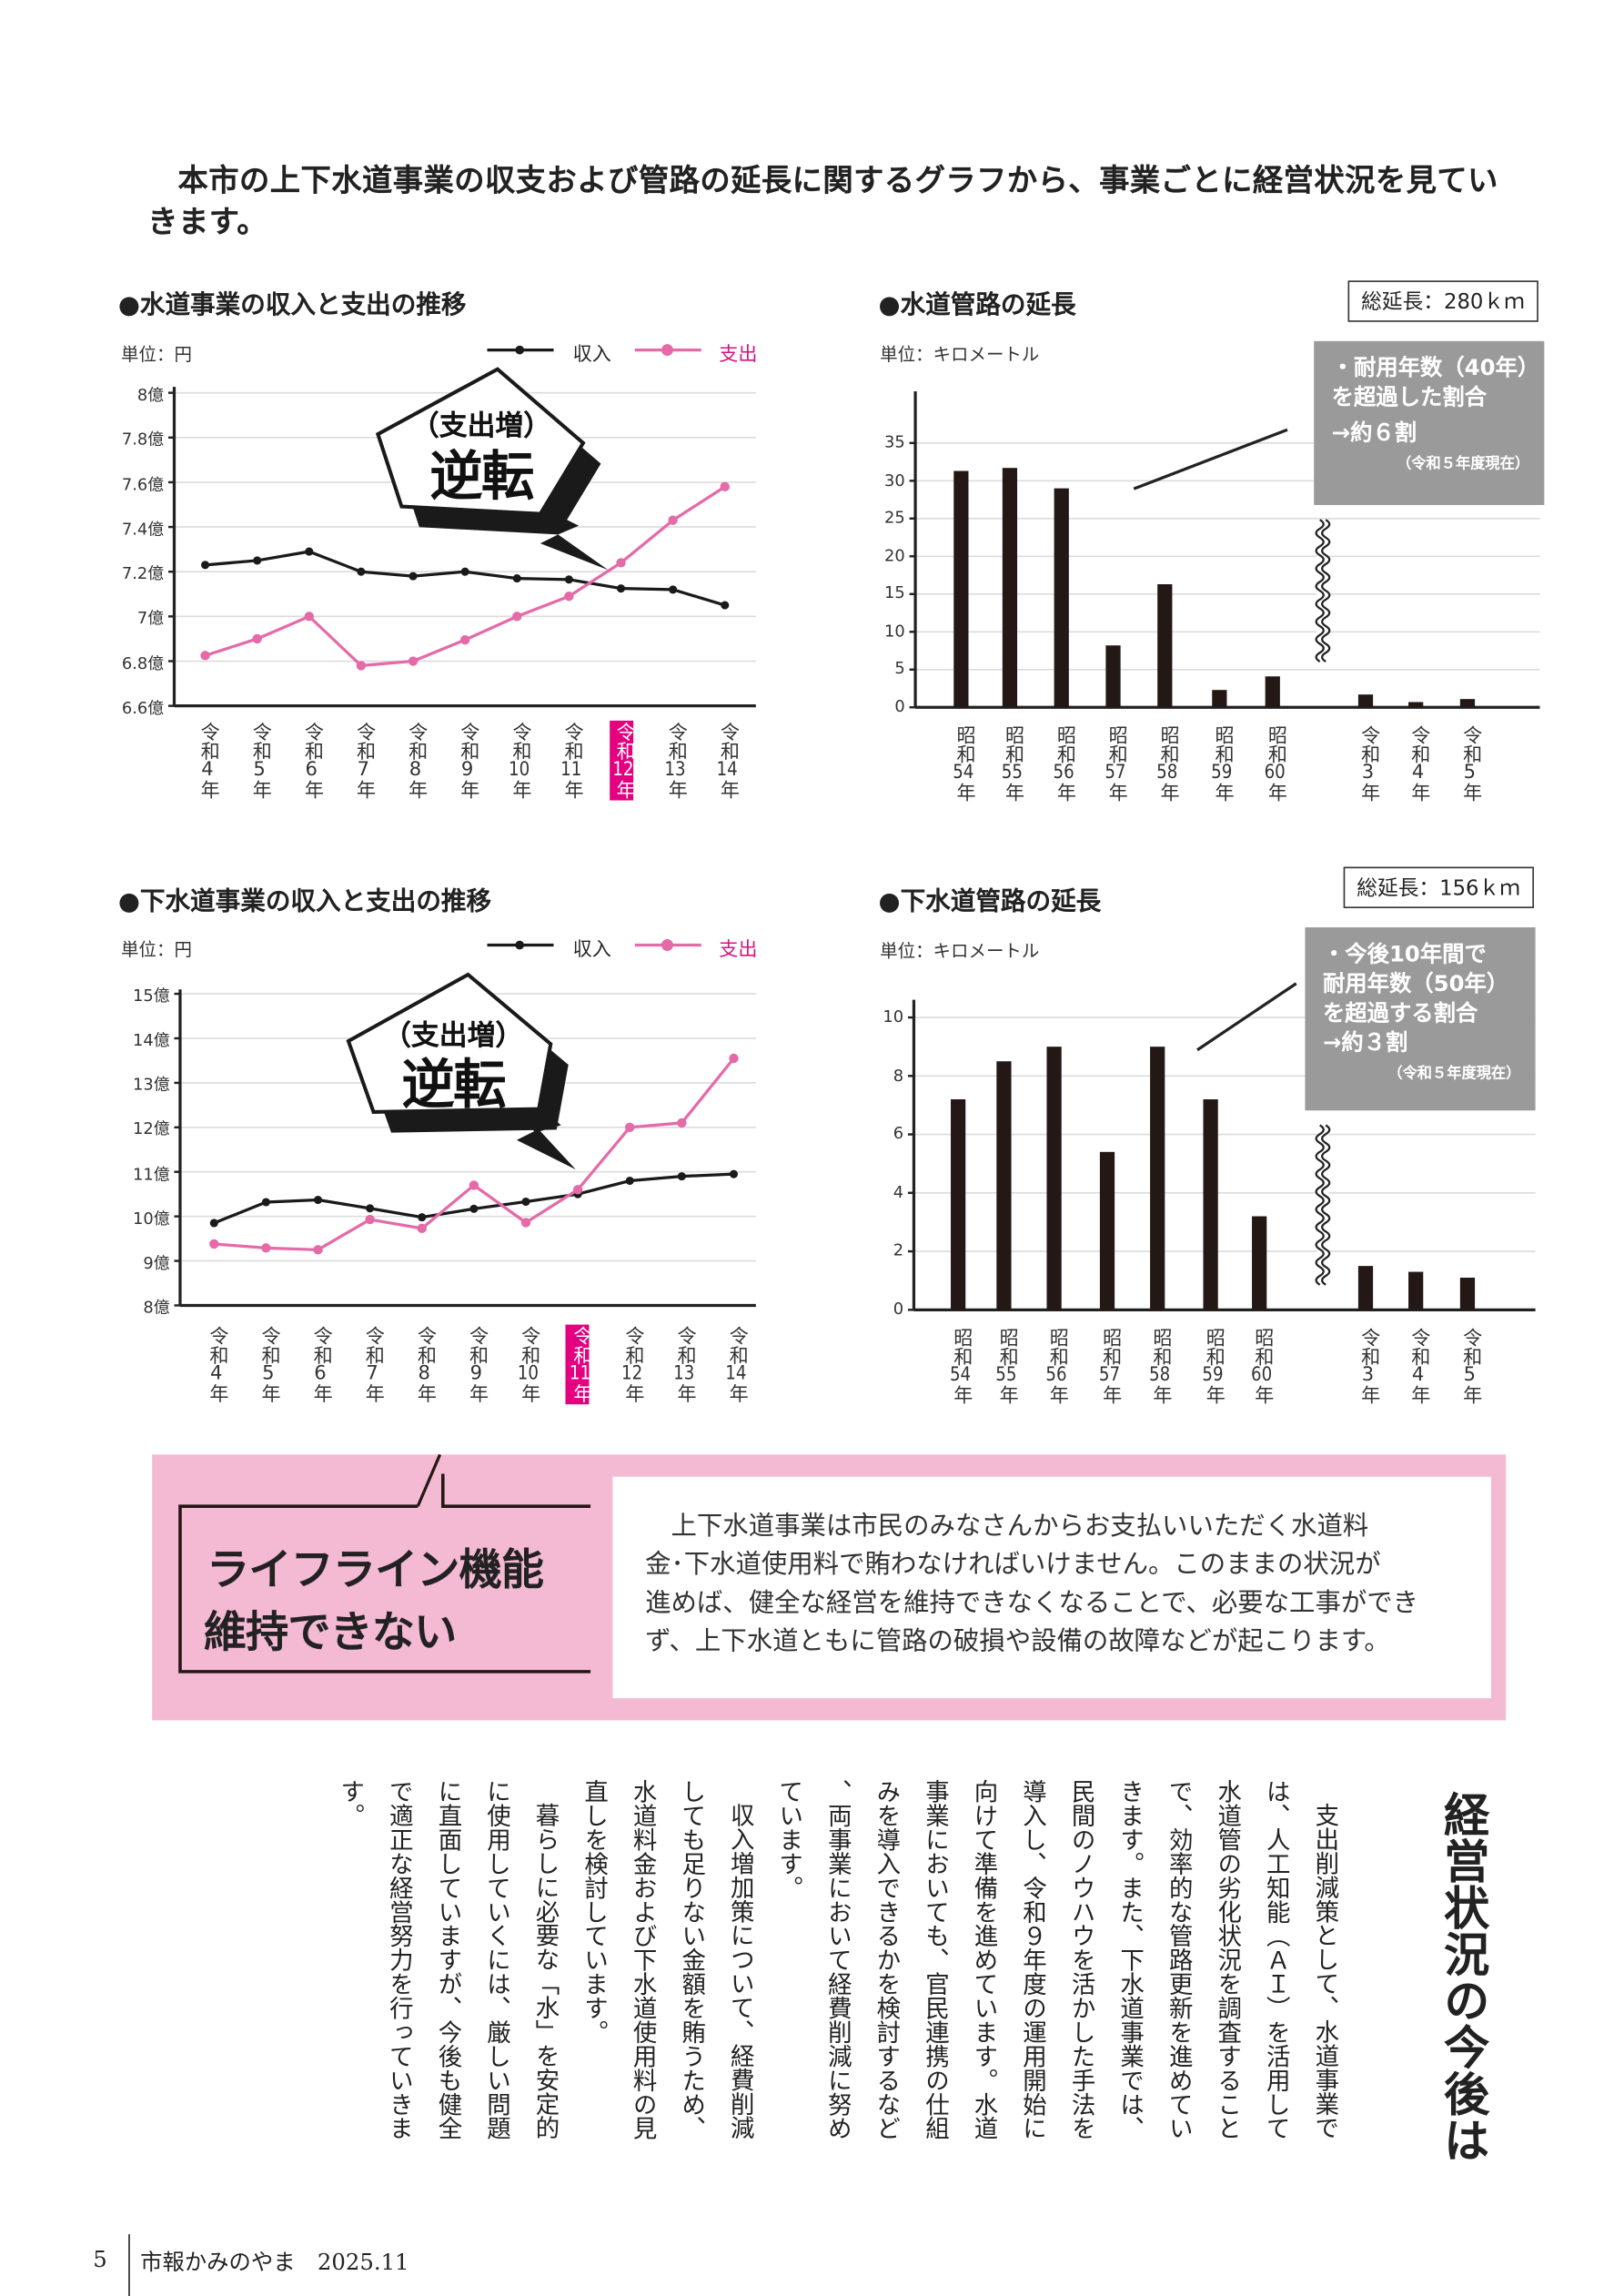 This screenshot has width=1624, height=2296. I want to click on lightning-bolt-icon, so click(538, 1133).